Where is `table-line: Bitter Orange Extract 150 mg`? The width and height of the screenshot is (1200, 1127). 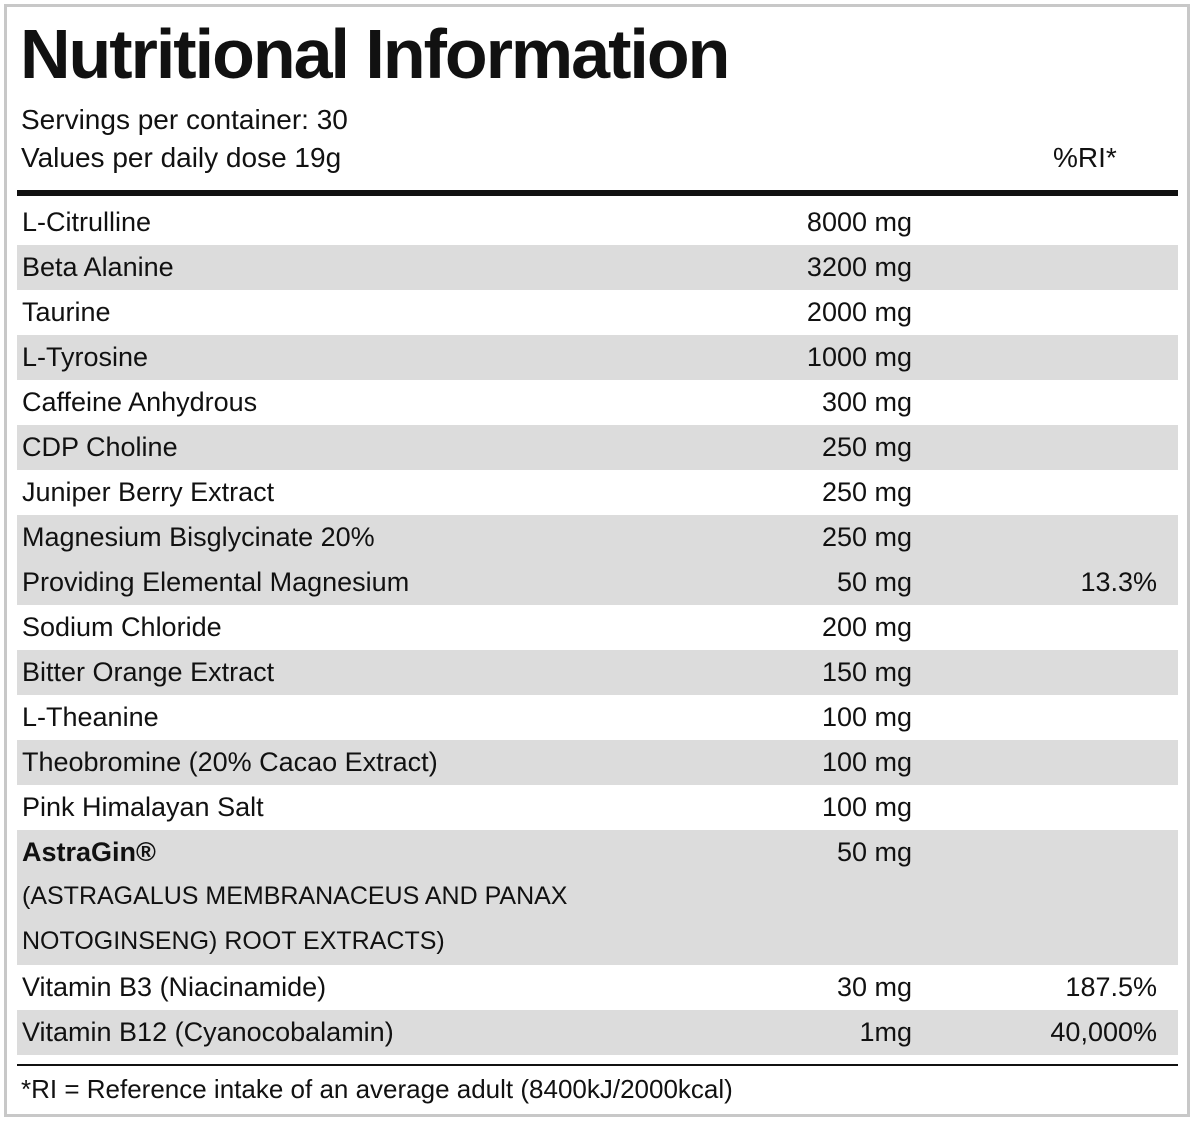
table-line: Bitter Orange Extract 150 mg is located at coordinates (597, 672).